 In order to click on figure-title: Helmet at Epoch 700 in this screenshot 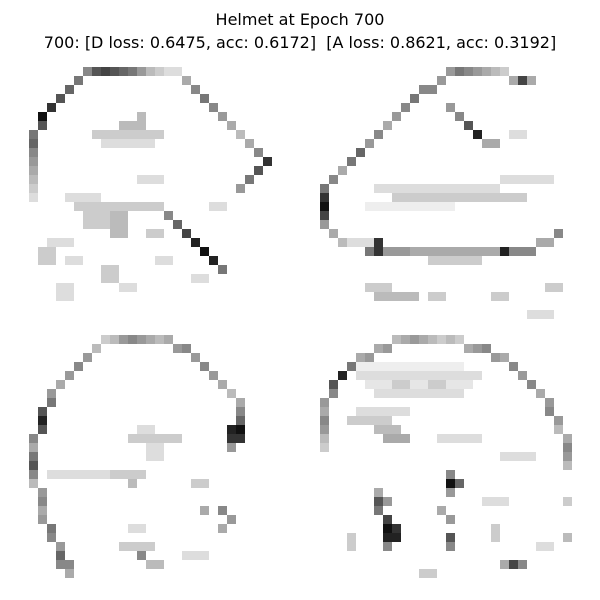, I will do `click(300, 19)`.